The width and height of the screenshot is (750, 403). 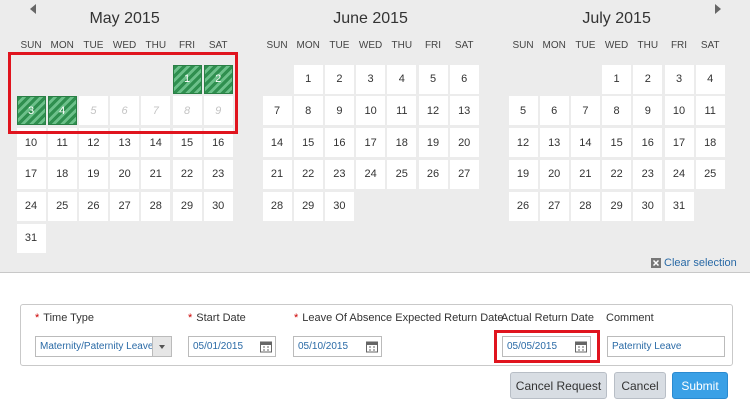 I want to click on actual-return-input: 05/05/2015, so click(x=546, y=346).